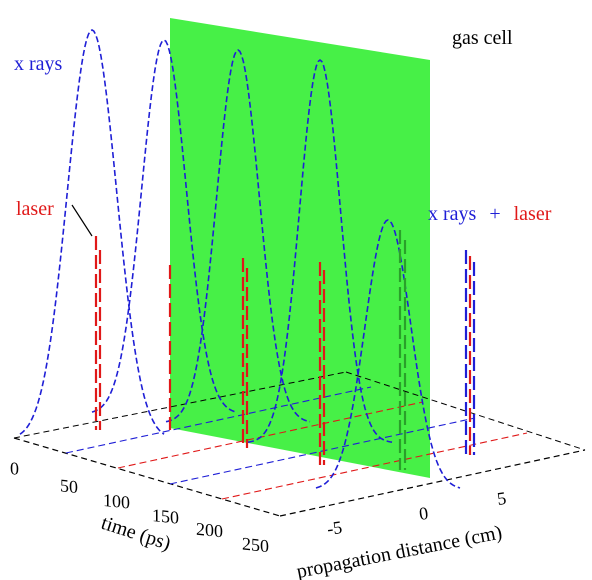  What do you see at coordinates (82, 220) in the screenshot?
I see `laser-label-leader` at bounding box center [82, 220].